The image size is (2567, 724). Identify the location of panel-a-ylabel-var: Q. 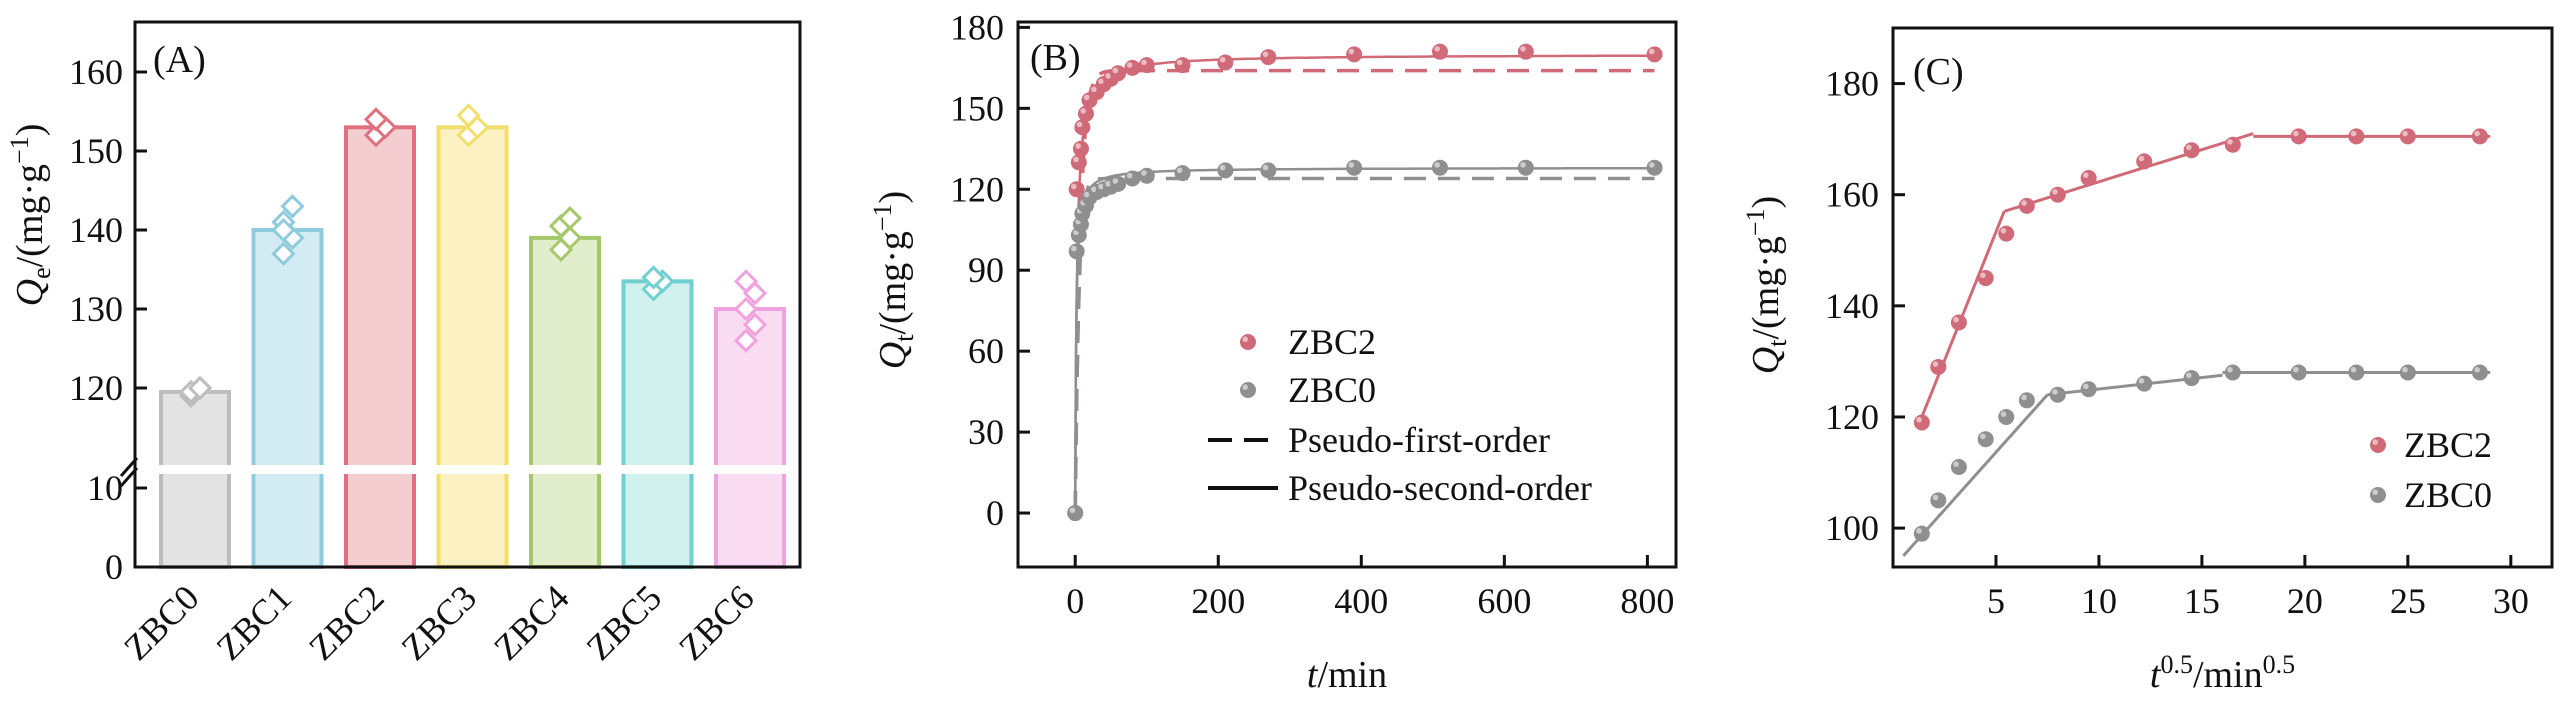
(30, 292).